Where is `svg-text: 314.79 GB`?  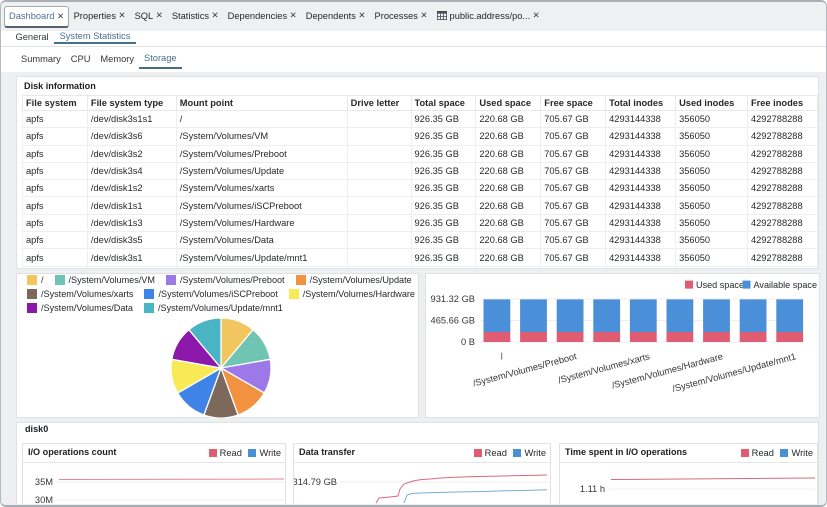 svg-text: 314.79 GB is located at coordinates (315, 482).